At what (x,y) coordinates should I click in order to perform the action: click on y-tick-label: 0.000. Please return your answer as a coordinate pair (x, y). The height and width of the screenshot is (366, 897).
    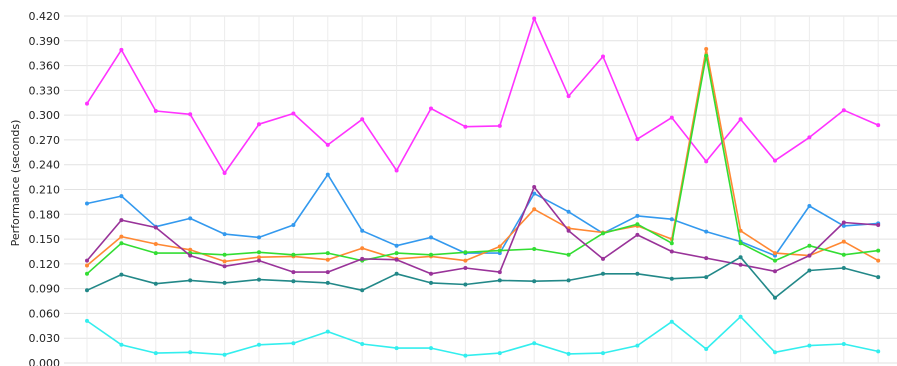
    Looking at the image, I should click on (45, 361).